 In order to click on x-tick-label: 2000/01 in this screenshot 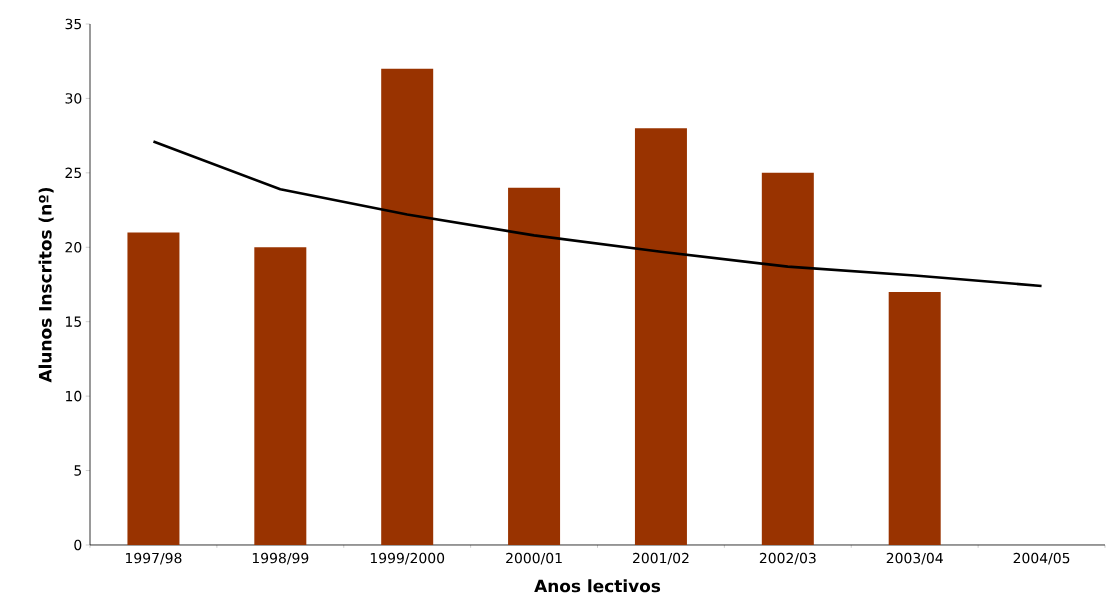, I will do `click(534, 558)`.